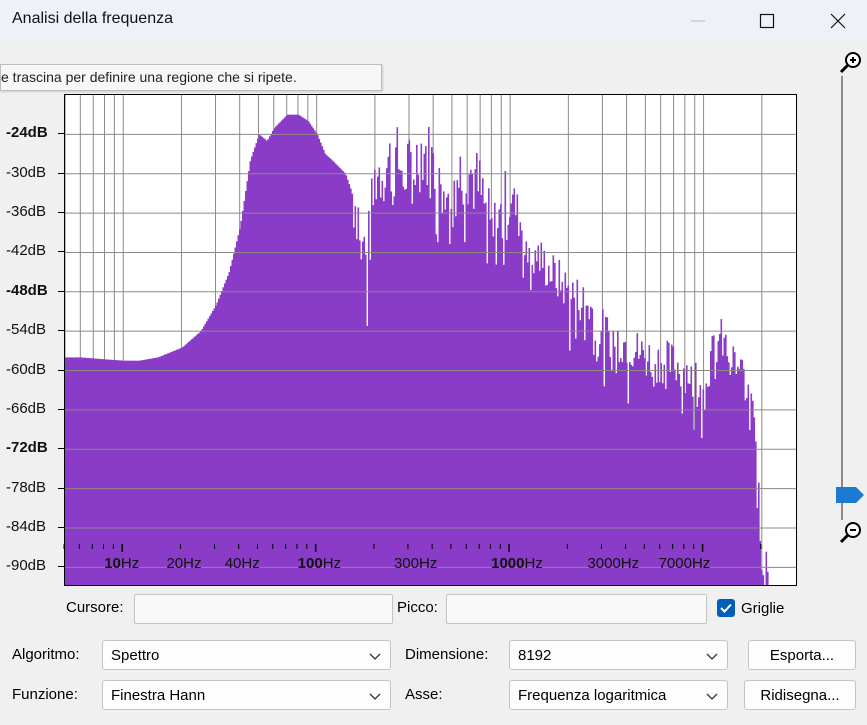  Describe the element at coordinates (246, 695) in the screenshot. I see `function-select: Finestra Hann` at that location.